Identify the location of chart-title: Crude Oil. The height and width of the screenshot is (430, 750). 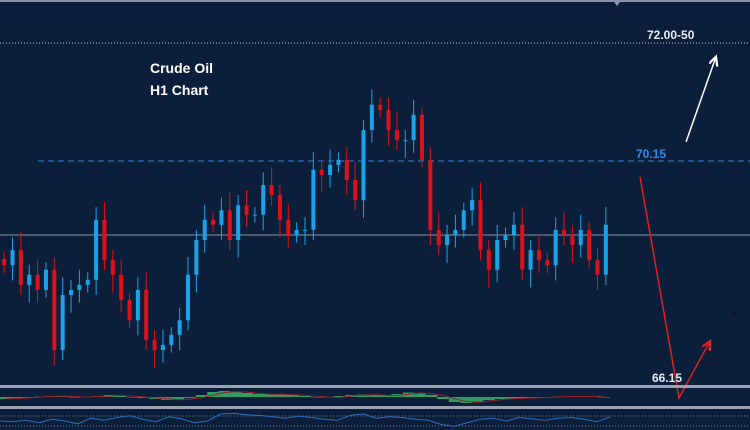
(182, 68).